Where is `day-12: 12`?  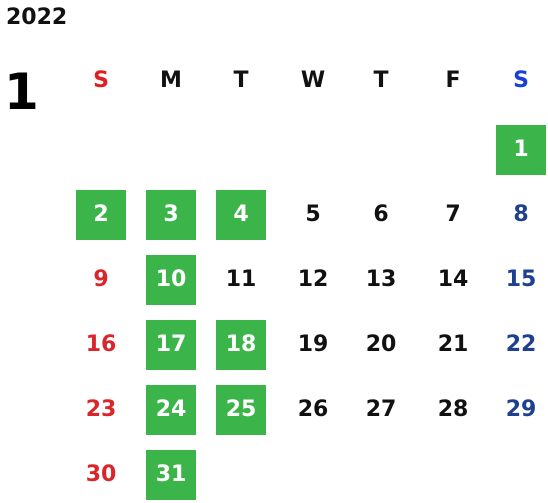 day-12: 12 is located at coordinates (313, 279).